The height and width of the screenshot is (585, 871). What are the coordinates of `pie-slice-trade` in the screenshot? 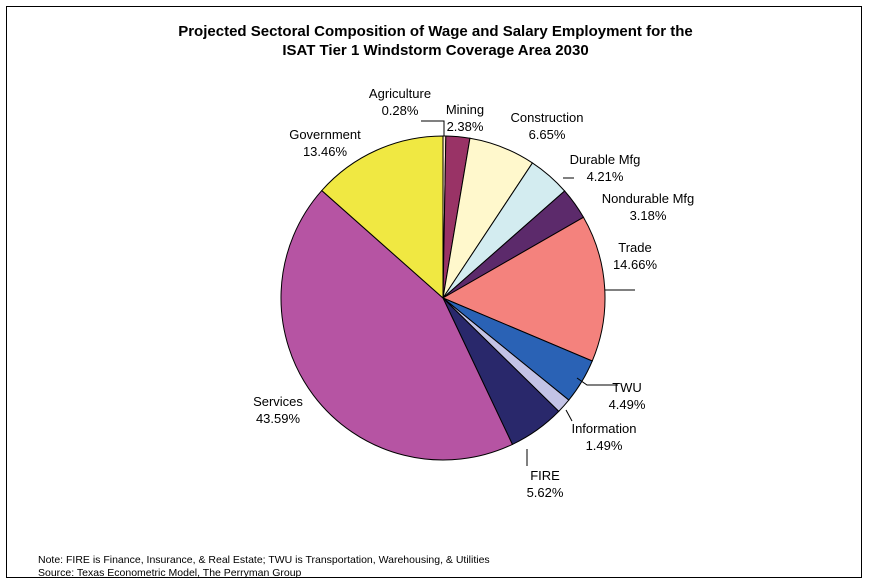 It's located at (523, 289).